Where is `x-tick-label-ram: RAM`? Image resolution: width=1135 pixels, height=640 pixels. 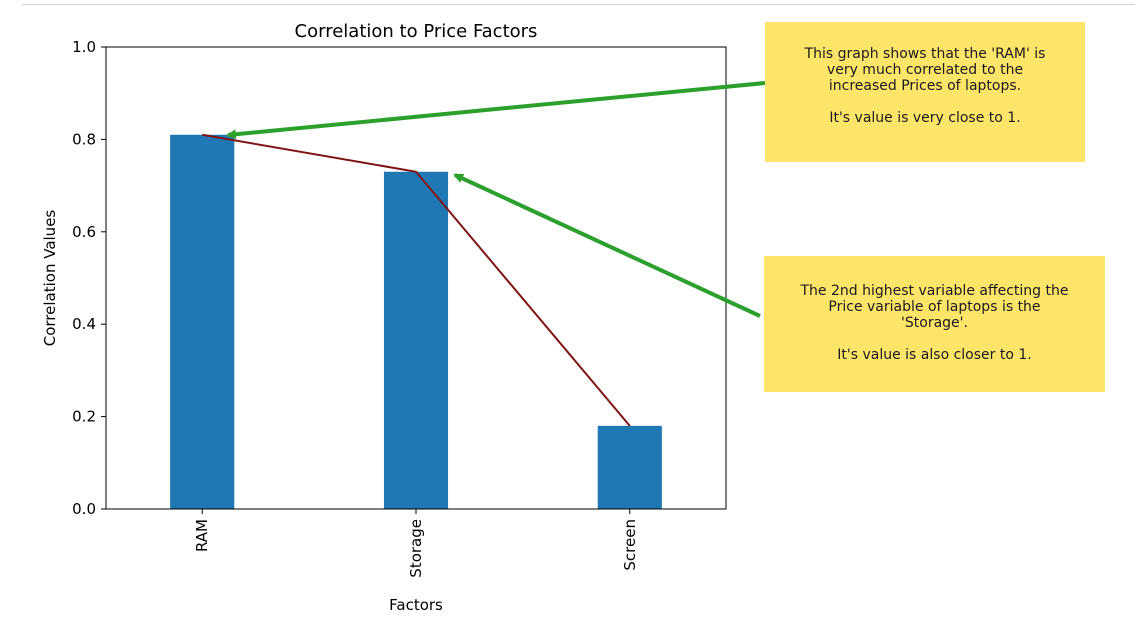
x-tick-label-ram: RAM is located at coordinates (202, 535).